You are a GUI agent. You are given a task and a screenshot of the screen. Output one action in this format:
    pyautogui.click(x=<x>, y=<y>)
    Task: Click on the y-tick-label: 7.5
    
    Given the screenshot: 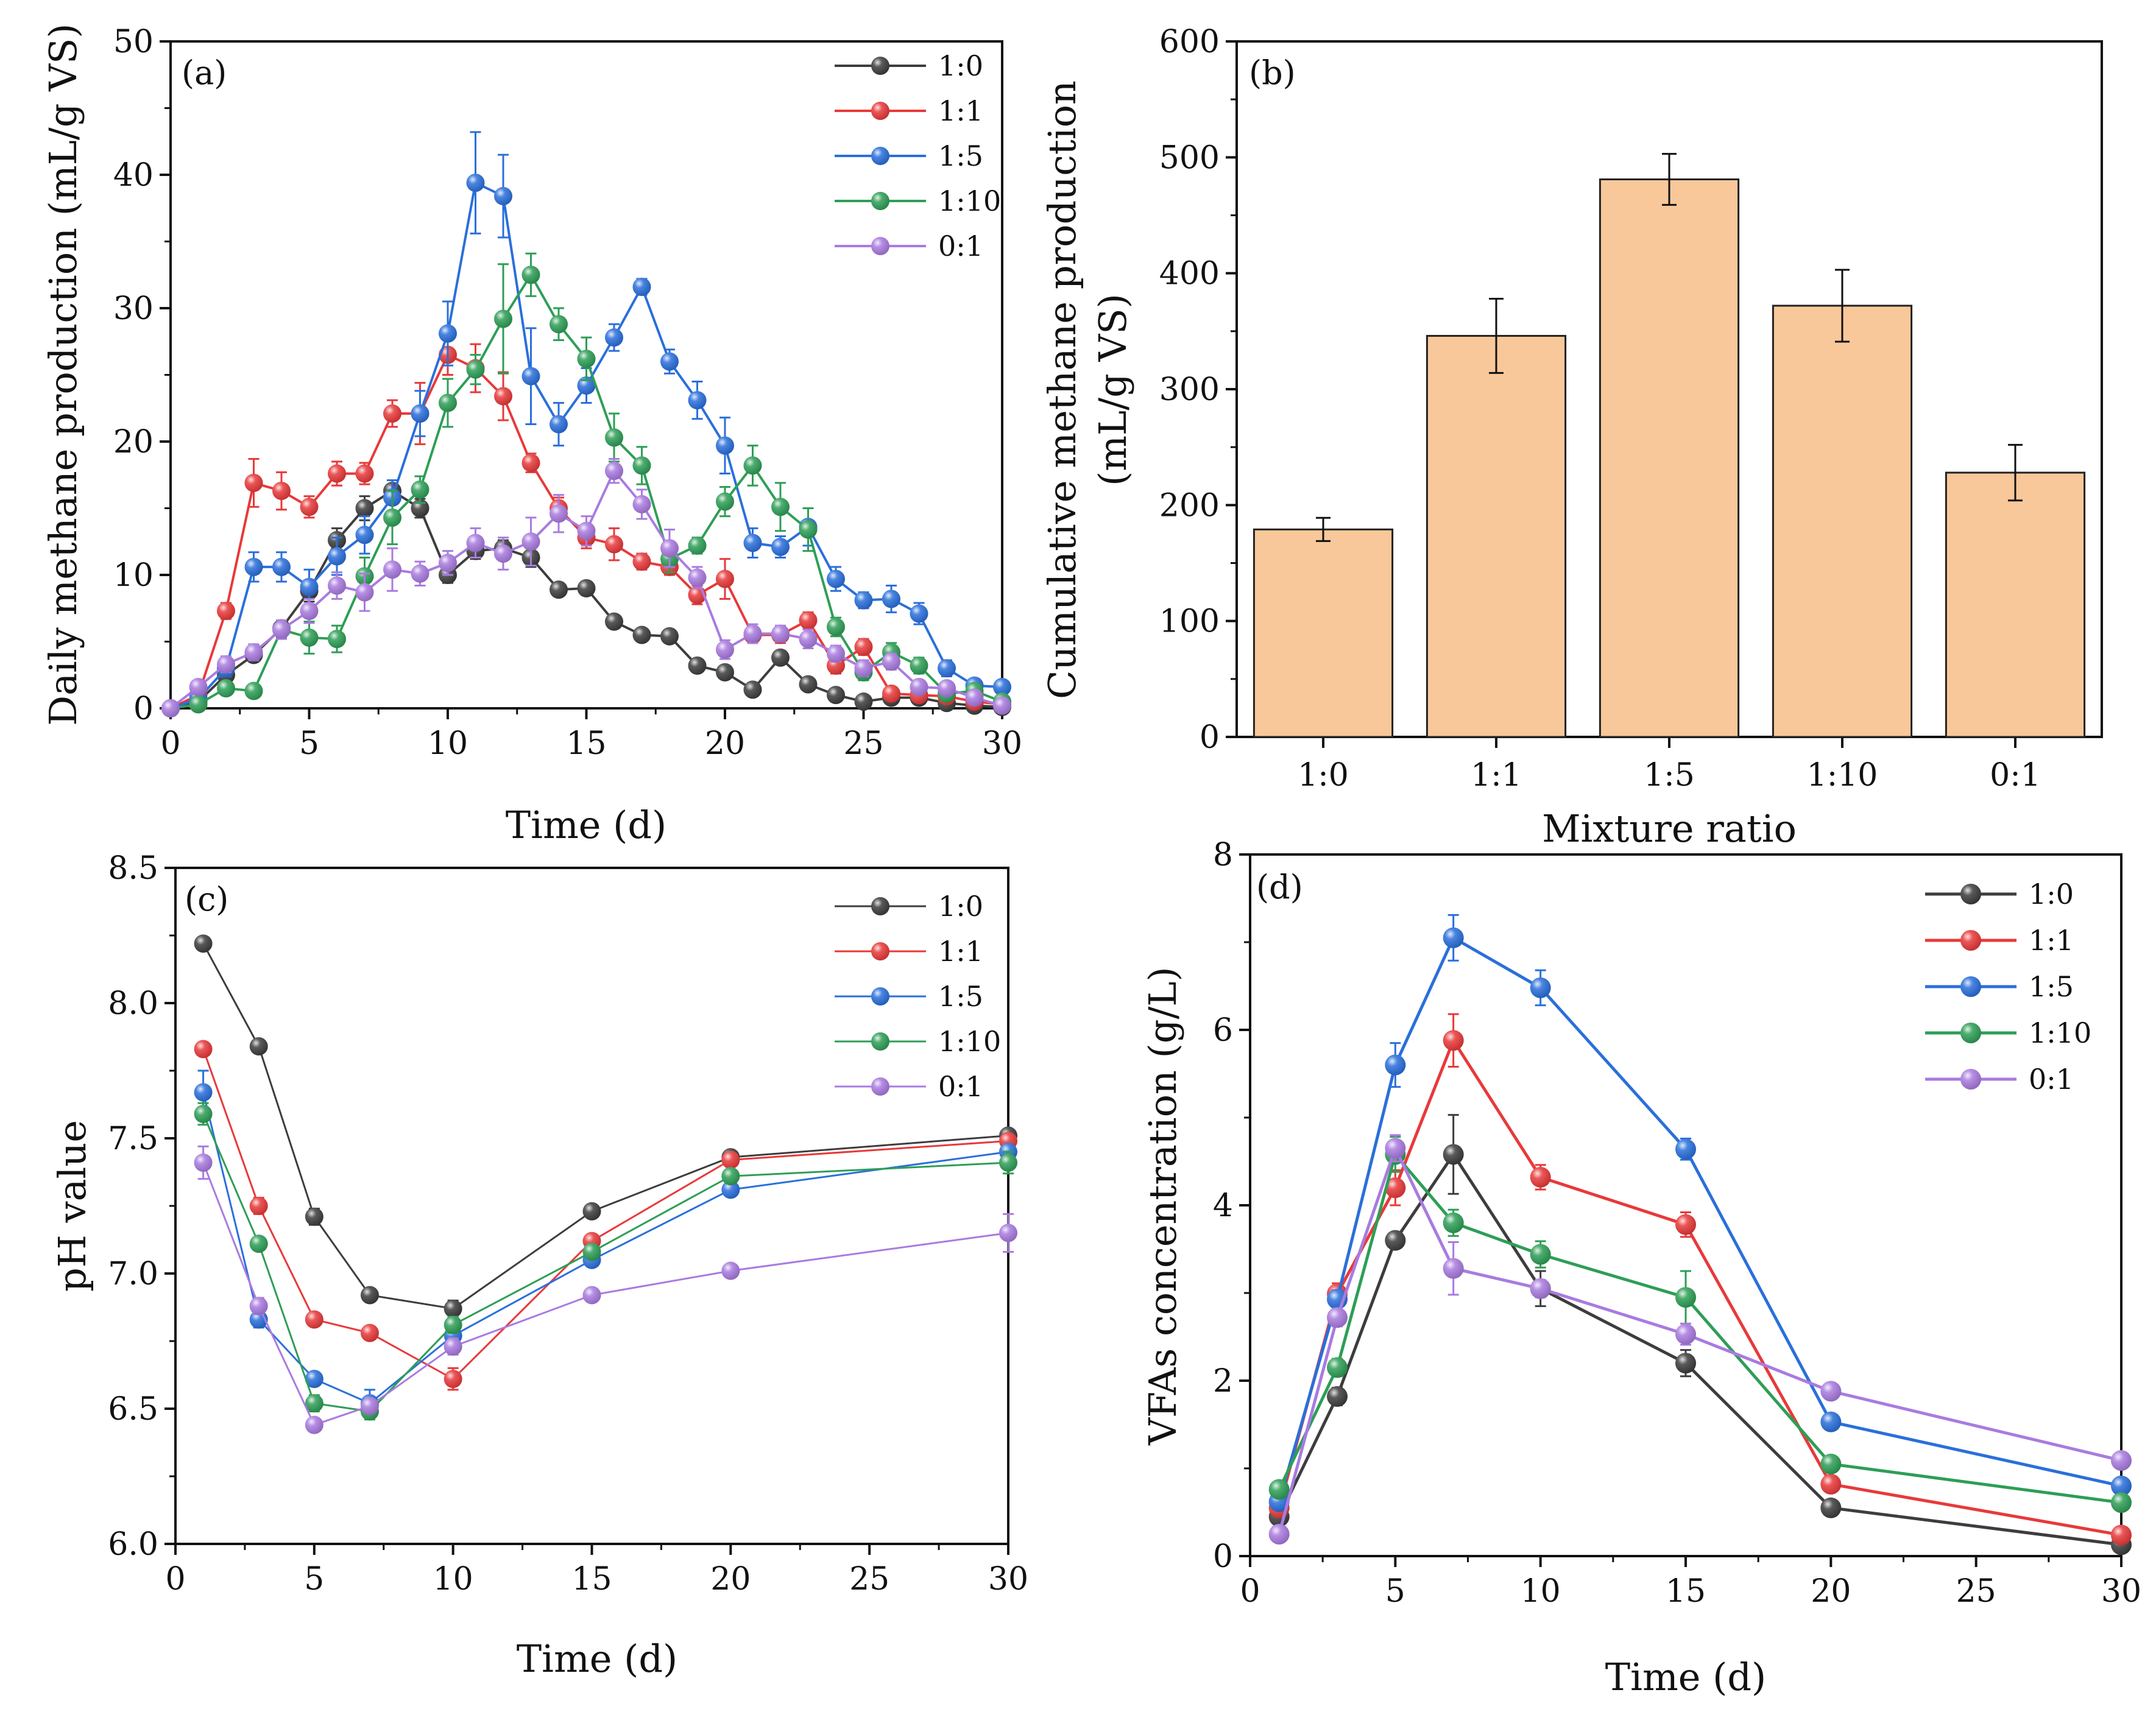 What is the action you would take?
    pyautogui.click(x=133, y=1139)
    